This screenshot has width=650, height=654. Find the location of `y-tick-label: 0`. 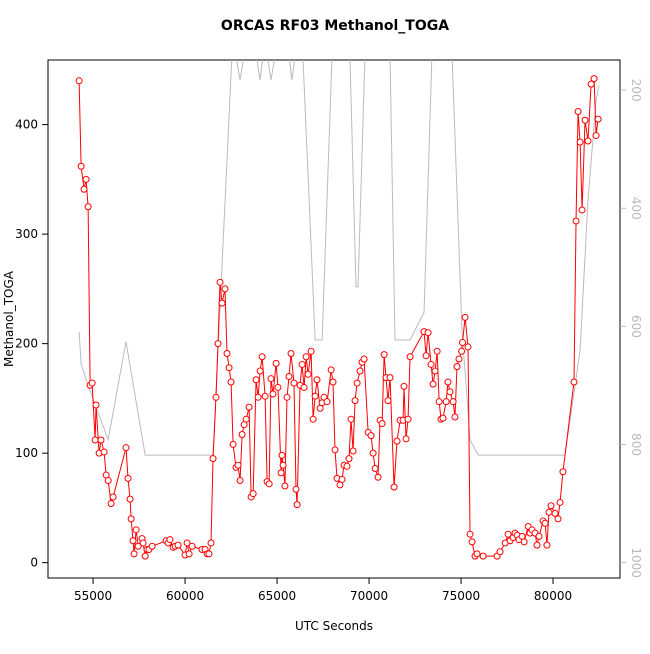

y-tick-label: 0 is located at coordinates (34, 563).